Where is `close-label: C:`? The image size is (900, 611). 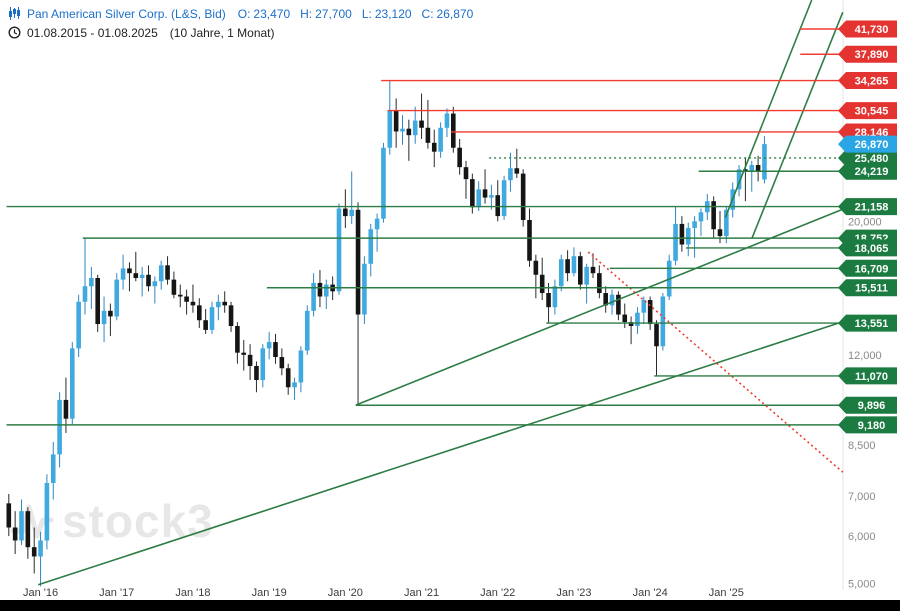
close-label: C: is located at coordinates (427, 13).